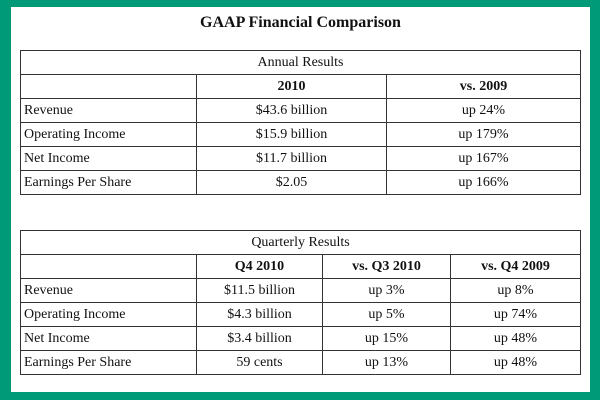 This screenshot has height=400, width=600. What do you see at coordinates (386, 290) in the screenshot?
I see `table-cell: up 3%` at bounding box center [386, 290].